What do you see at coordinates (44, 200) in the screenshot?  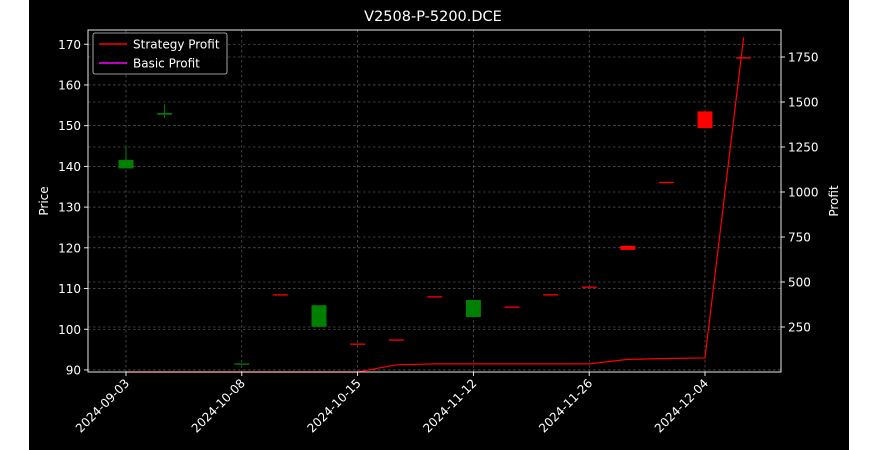 I see `y-axis-label-left: Price` at bounding box center [44, 200].